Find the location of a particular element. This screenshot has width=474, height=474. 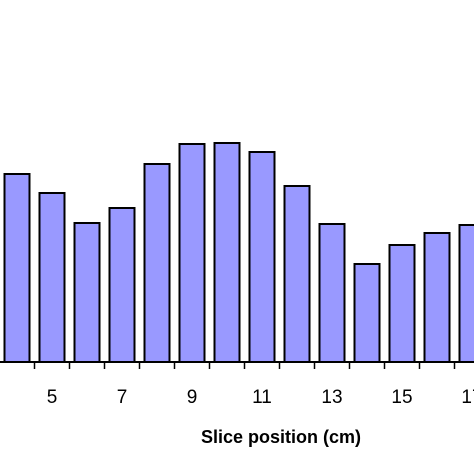

x-tick-label: 5 is located at coordinates (52, 397).